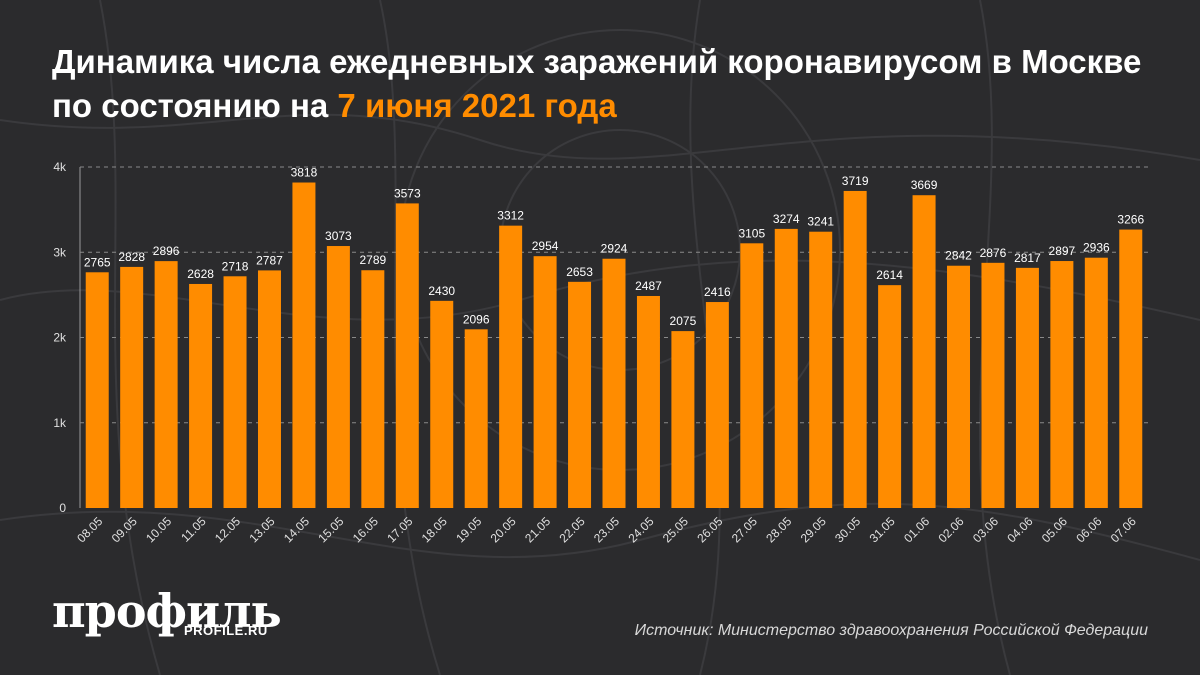 The width and height of the screenshot is (1200, 675). Describe the element at coordinates (62, 508) in the screenshot. I see `y-tick-label: 0` at that location.